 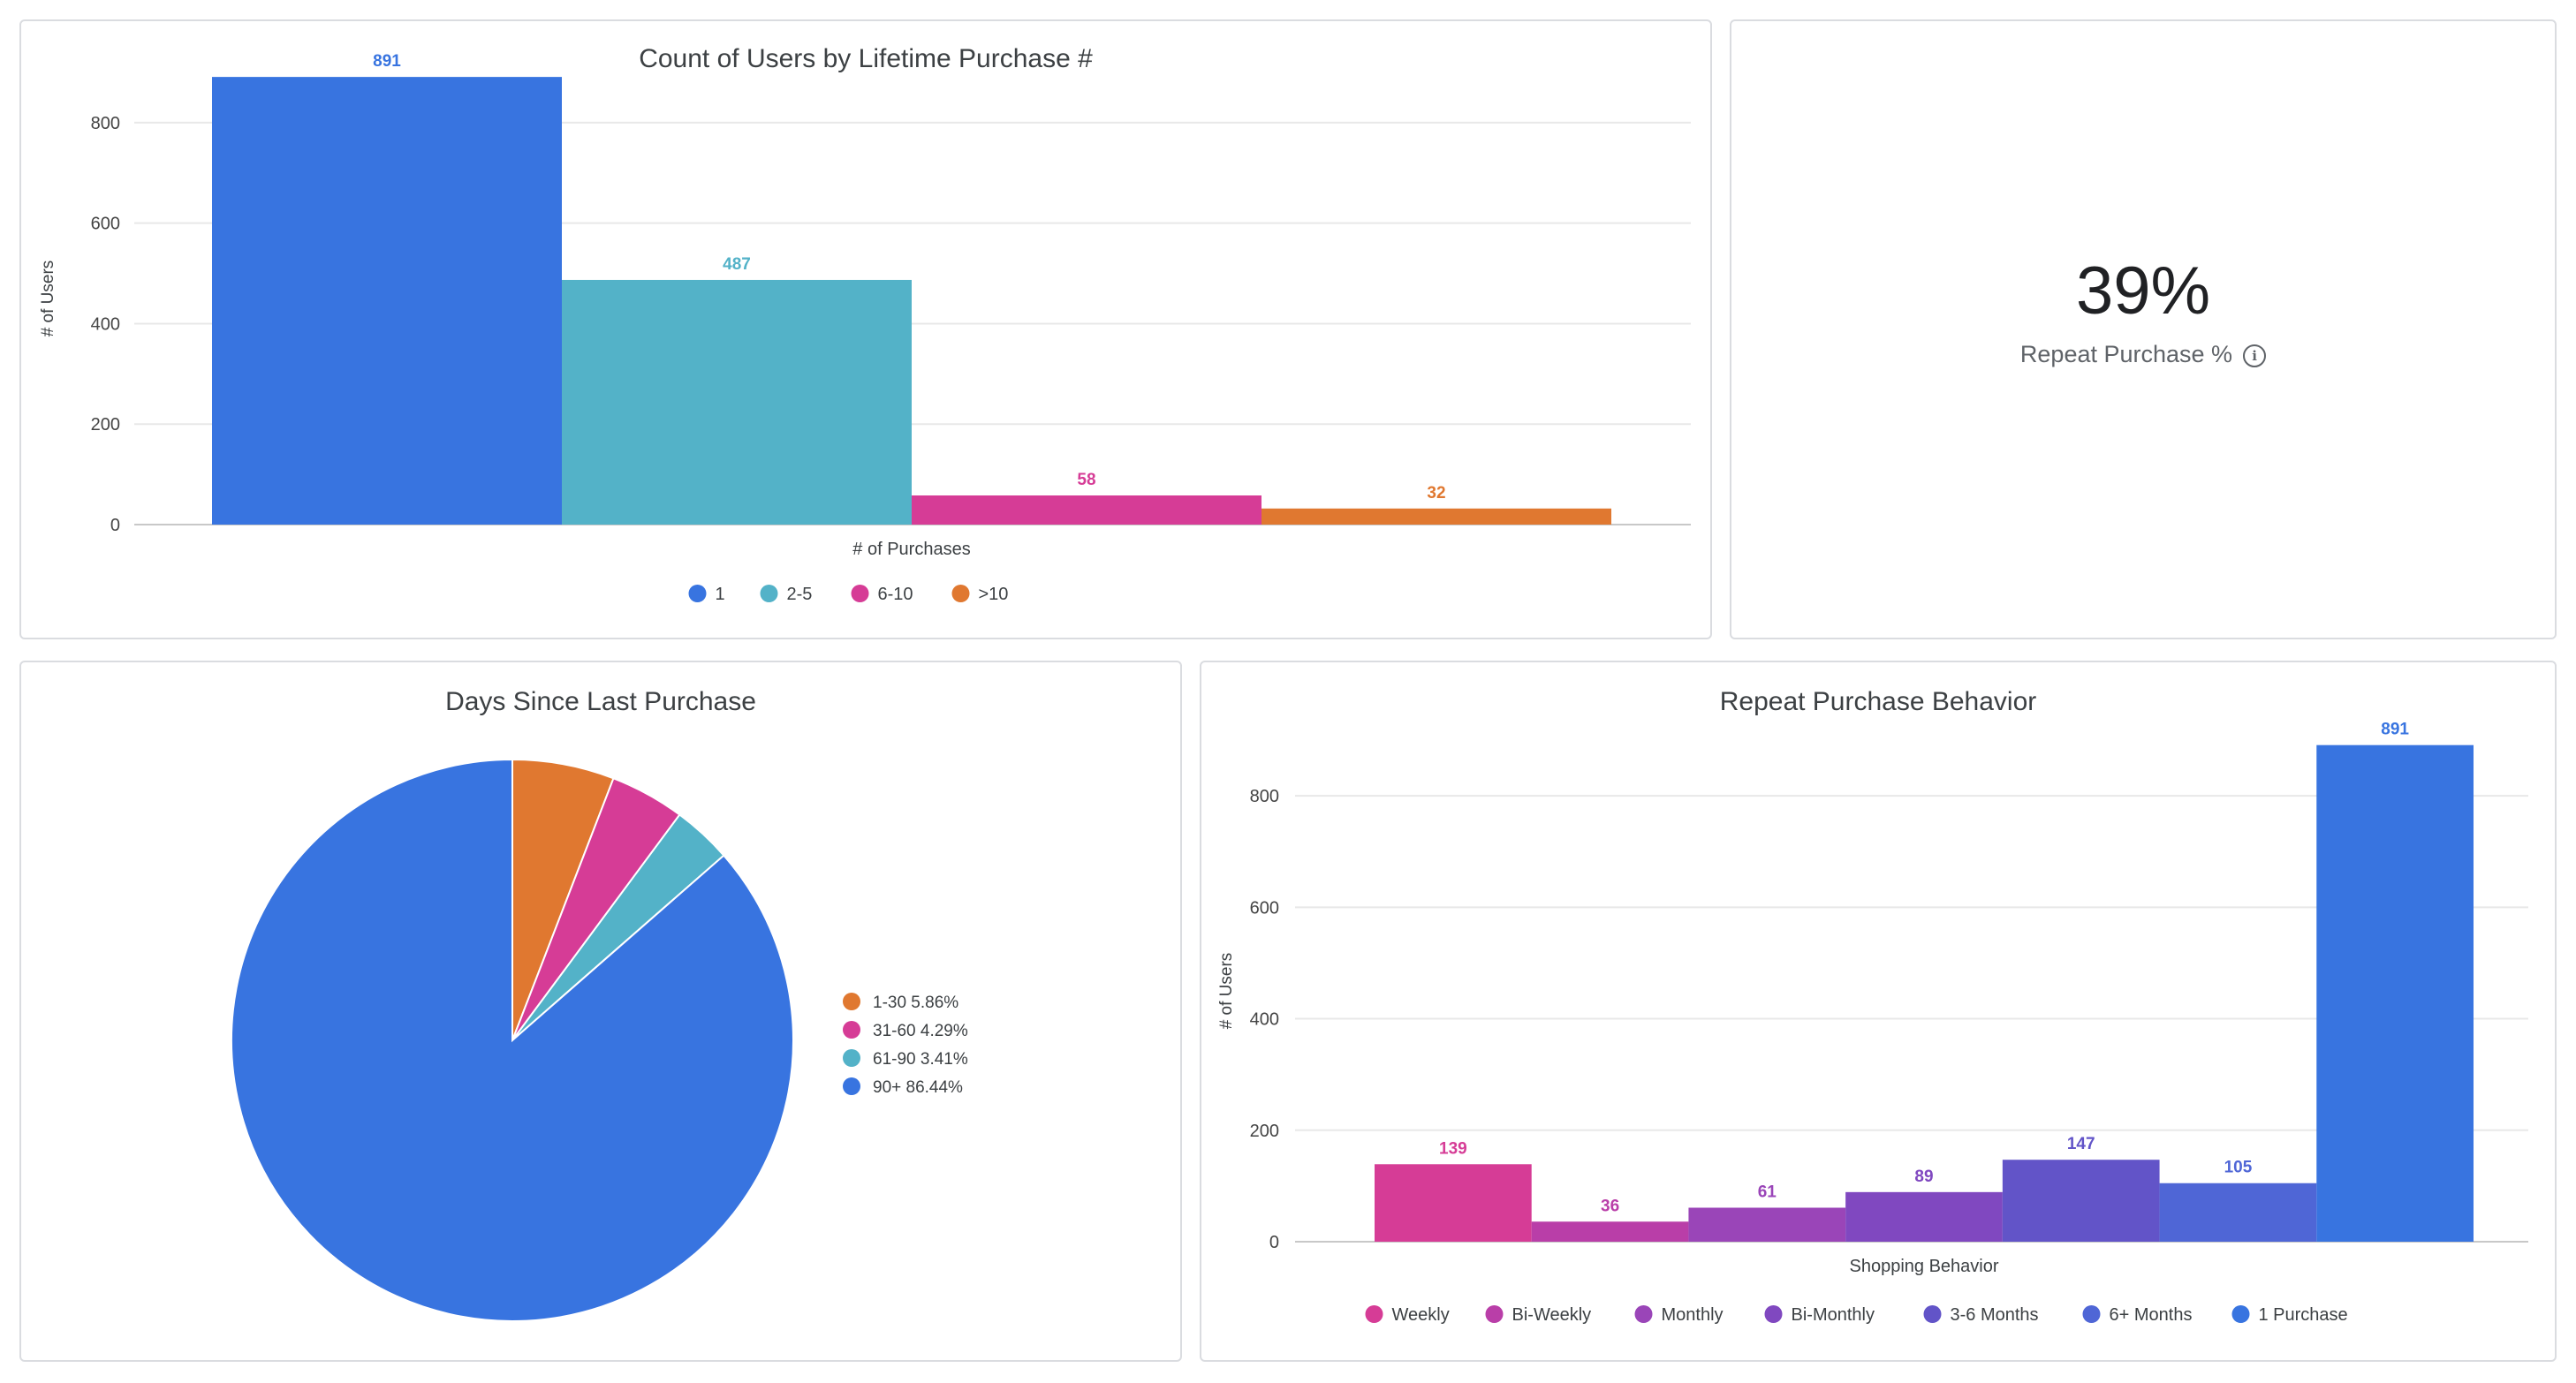 I want to click on legend-label: >10, so click(x=994, y=594).